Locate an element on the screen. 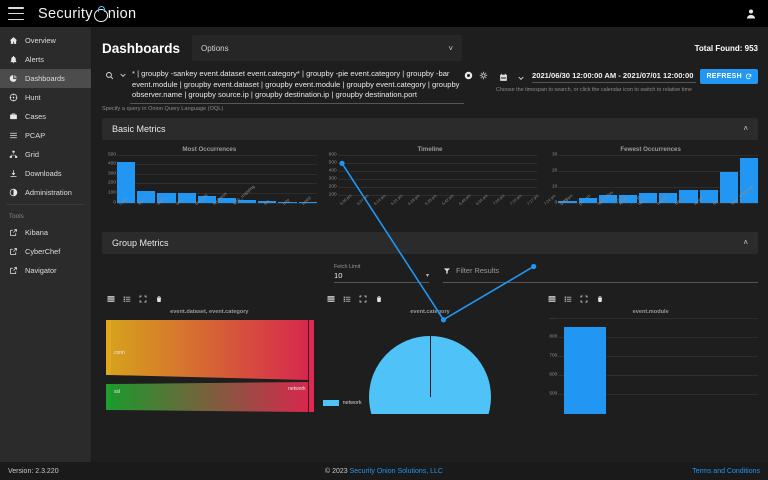 This screenshot has height=480, width=768. timespan-chevron-icon is located at coordinates (521, 77).